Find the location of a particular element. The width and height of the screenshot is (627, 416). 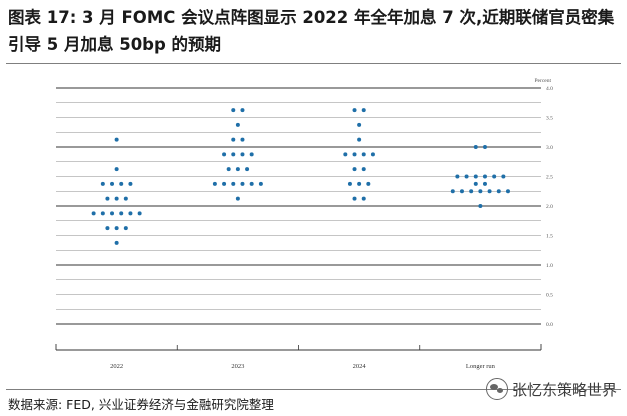

y-tick-label: 1.5 is located at coordinates (549, 237).